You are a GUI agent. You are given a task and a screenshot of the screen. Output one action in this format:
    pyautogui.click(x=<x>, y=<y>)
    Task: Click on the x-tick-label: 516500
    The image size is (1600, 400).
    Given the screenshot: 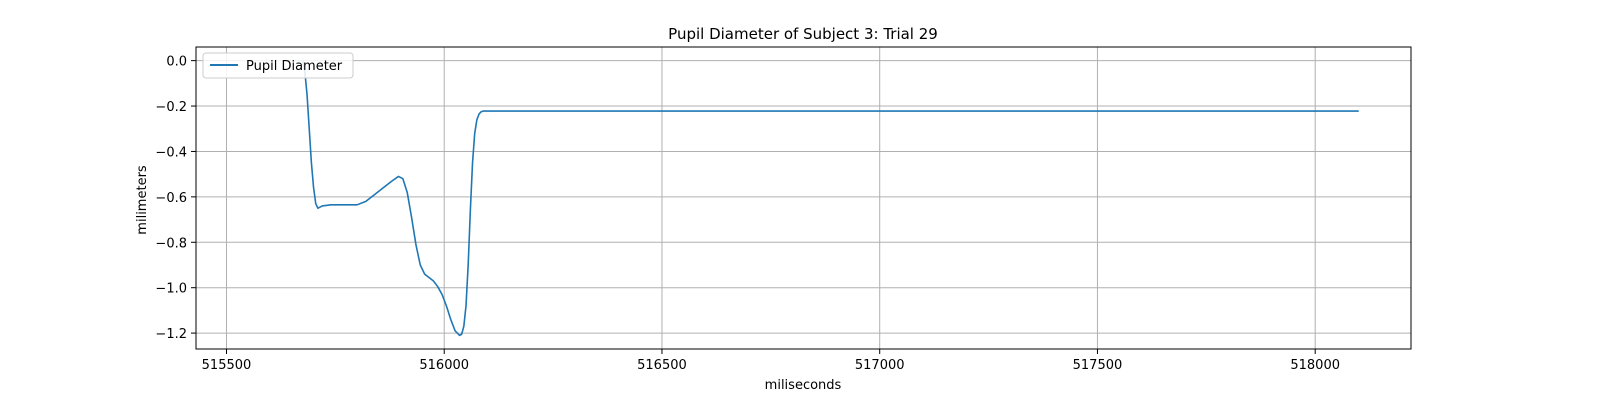 What is the action you would take?
    pyautogui.click(x=662, y=365)
    